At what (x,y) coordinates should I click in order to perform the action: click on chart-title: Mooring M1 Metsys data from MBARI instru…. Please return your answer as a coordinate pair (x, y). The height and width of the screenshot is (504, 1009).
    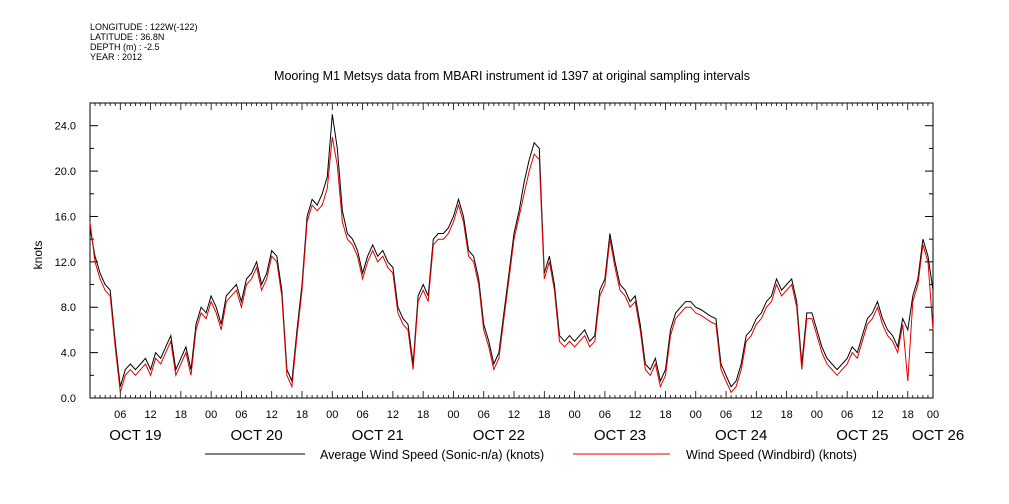
    Looking at the image, I should click on (512, 76).